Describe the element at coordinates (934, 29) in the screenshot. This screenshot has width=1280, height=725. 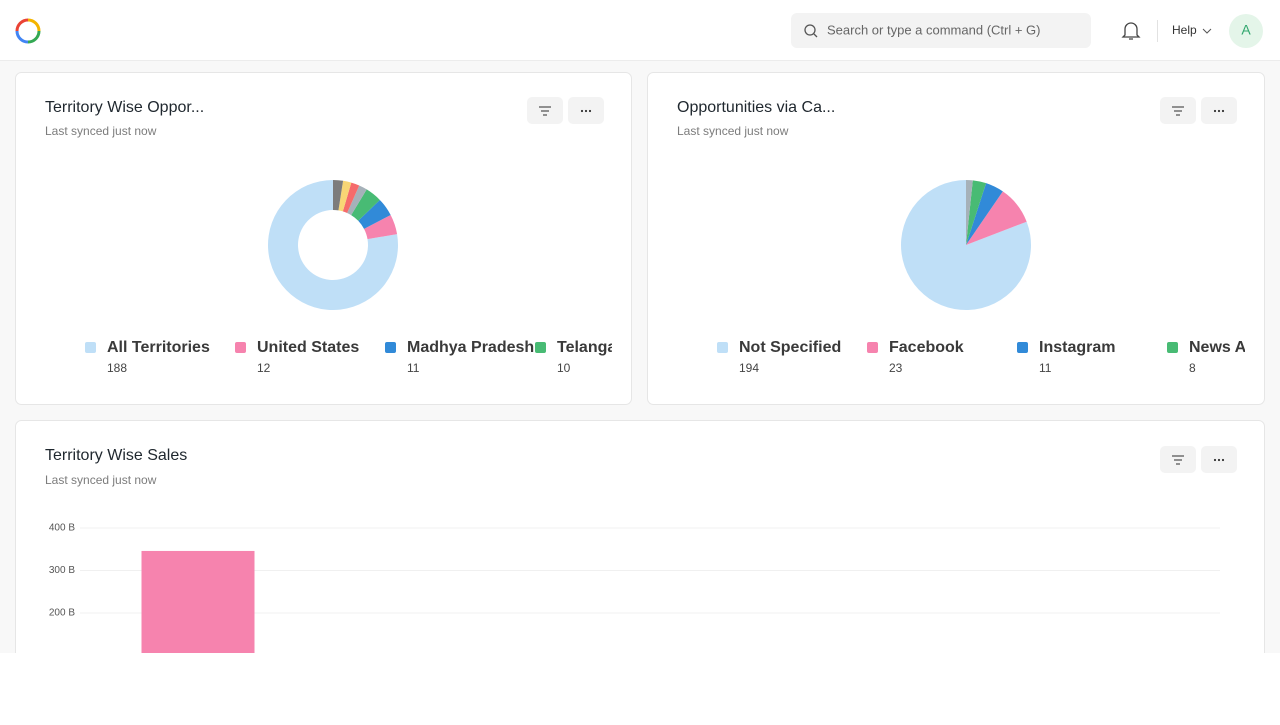
I see `search-placeholder: Search or type a command (Ctrl + G)` at that location.